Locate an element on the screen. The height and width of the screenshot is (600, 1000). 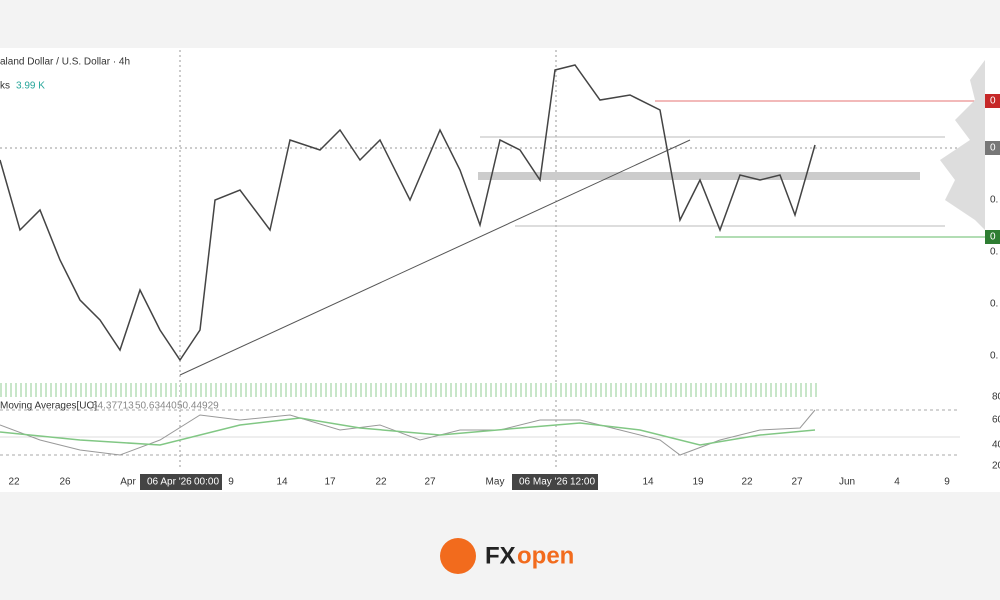
volume-profile is located at coordinates (962, 145).